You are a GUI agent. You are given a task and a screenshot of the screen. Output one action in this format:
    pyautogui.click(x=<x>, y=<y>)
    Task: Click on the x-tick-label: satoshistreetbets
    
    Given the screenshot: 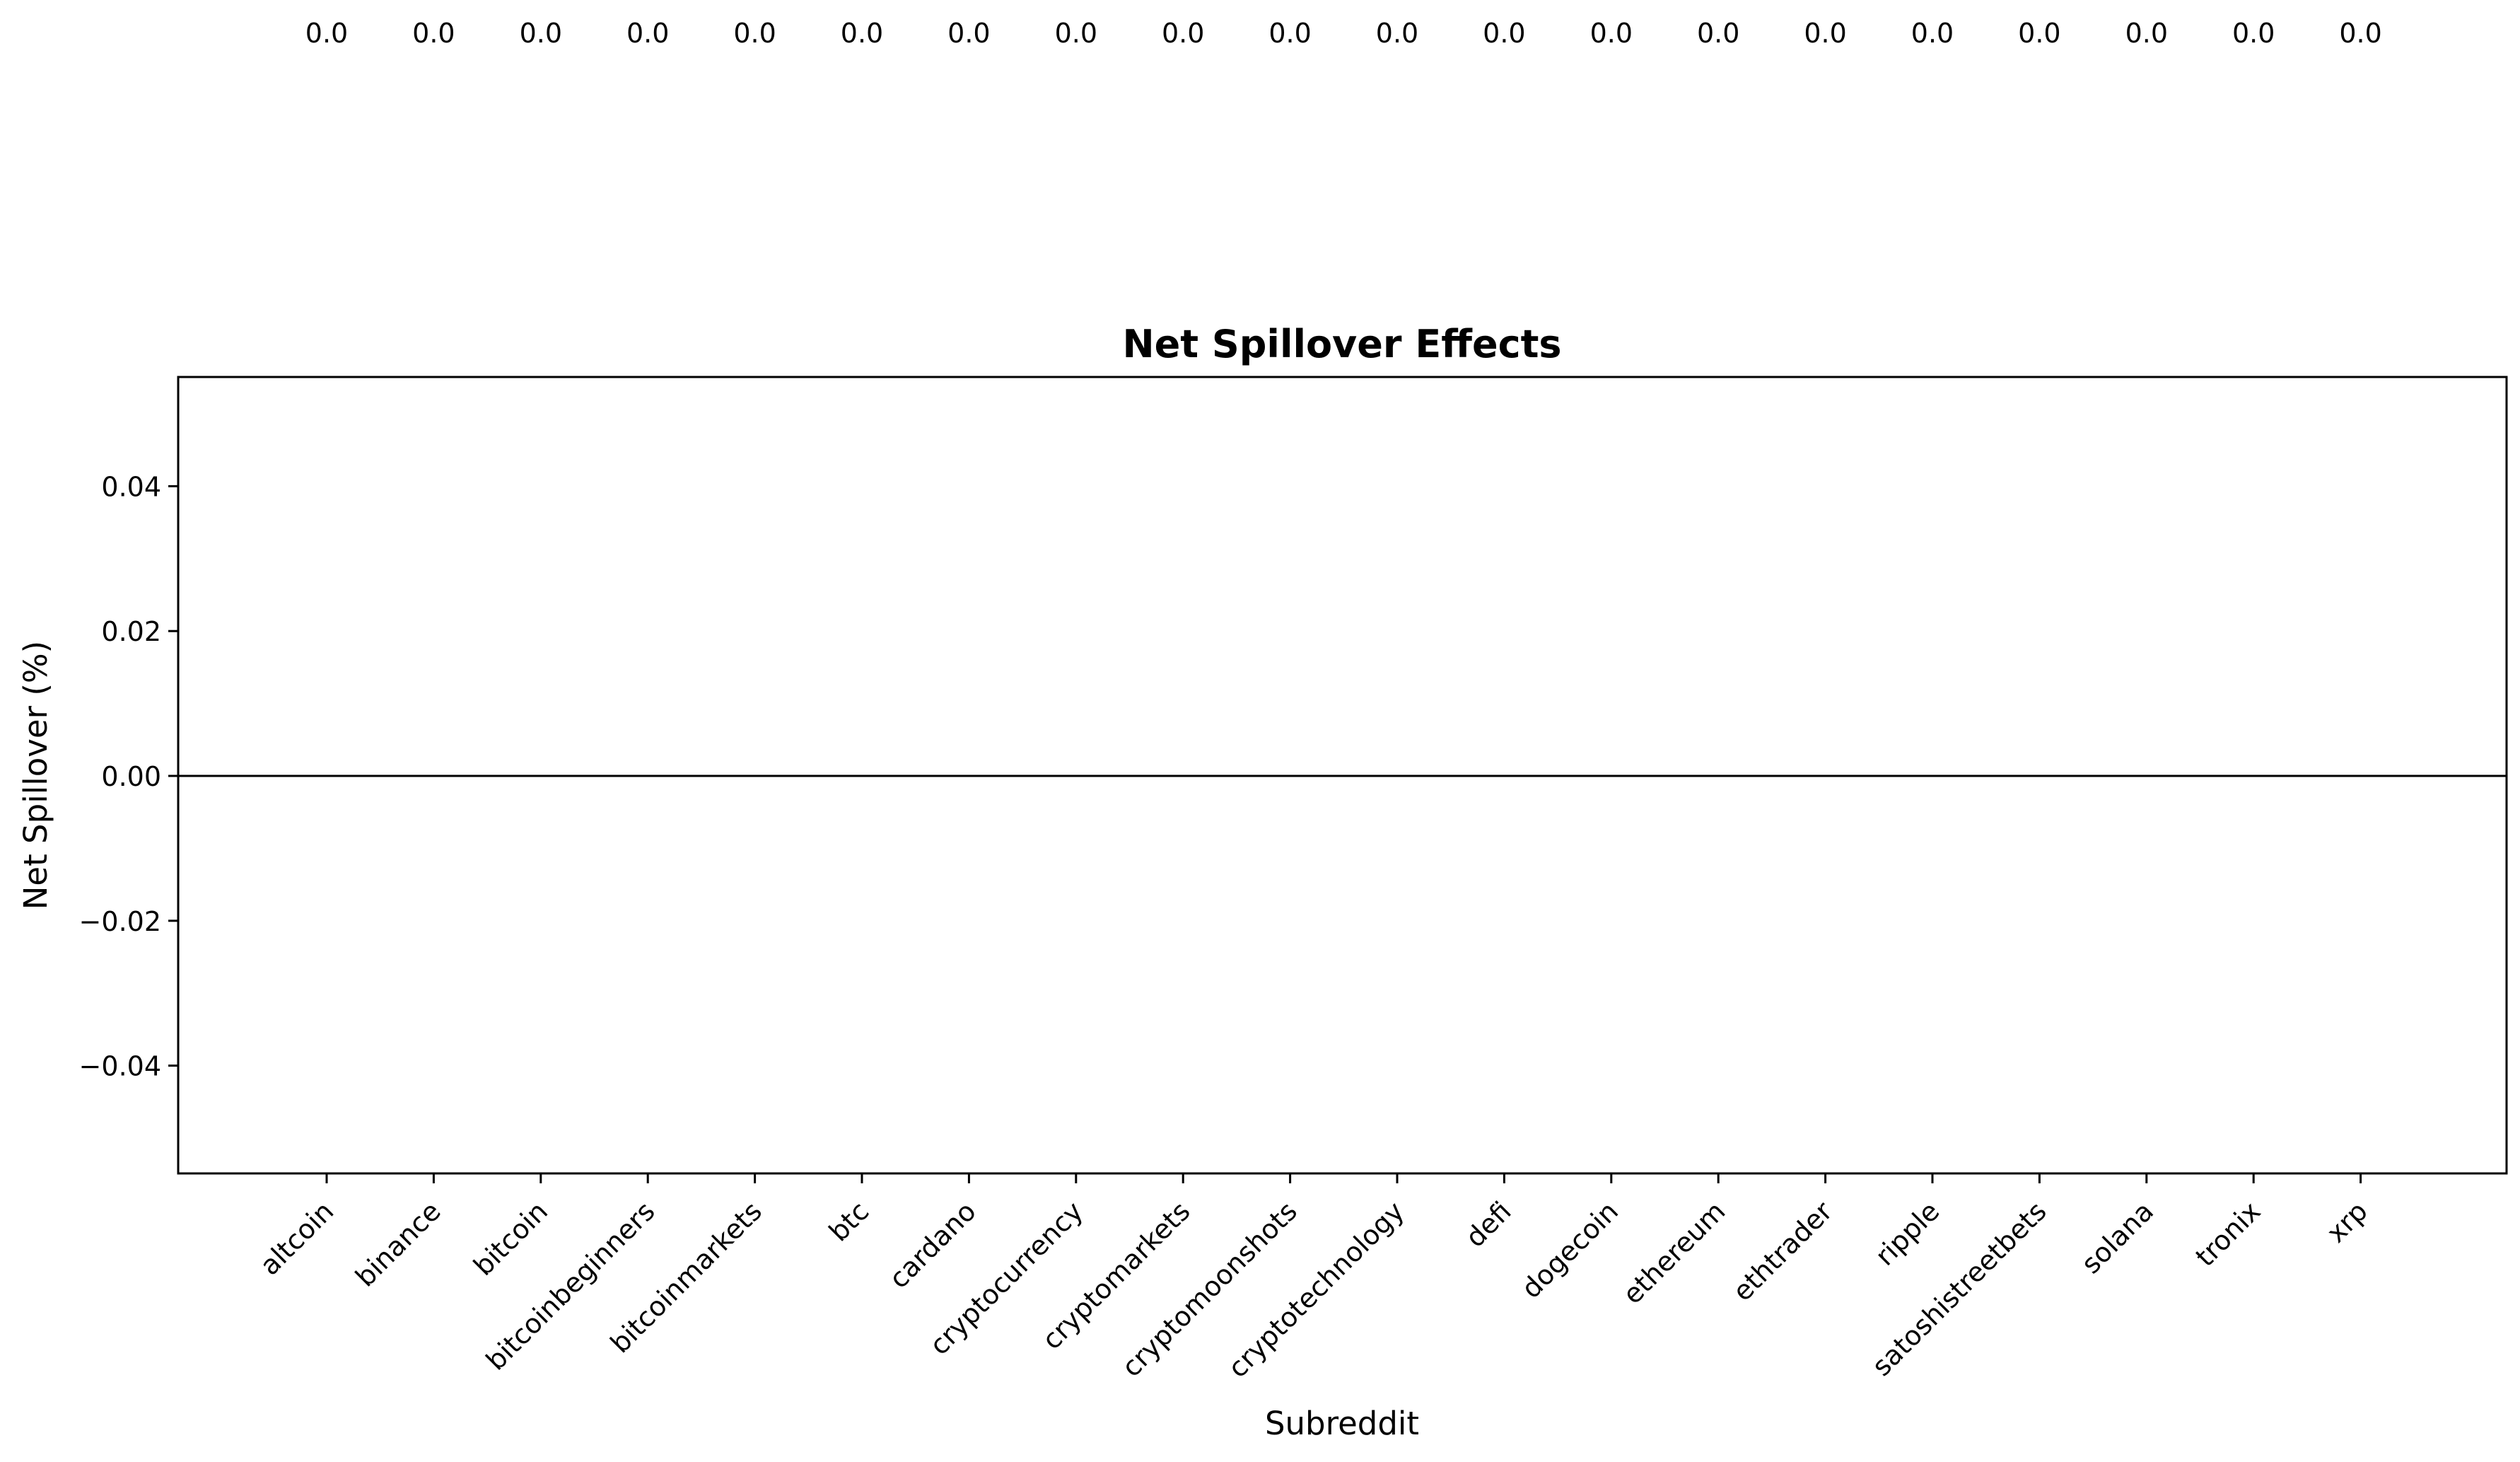 What is the action you would take?
    pyautogui.click(x=1960, y=1288)
    